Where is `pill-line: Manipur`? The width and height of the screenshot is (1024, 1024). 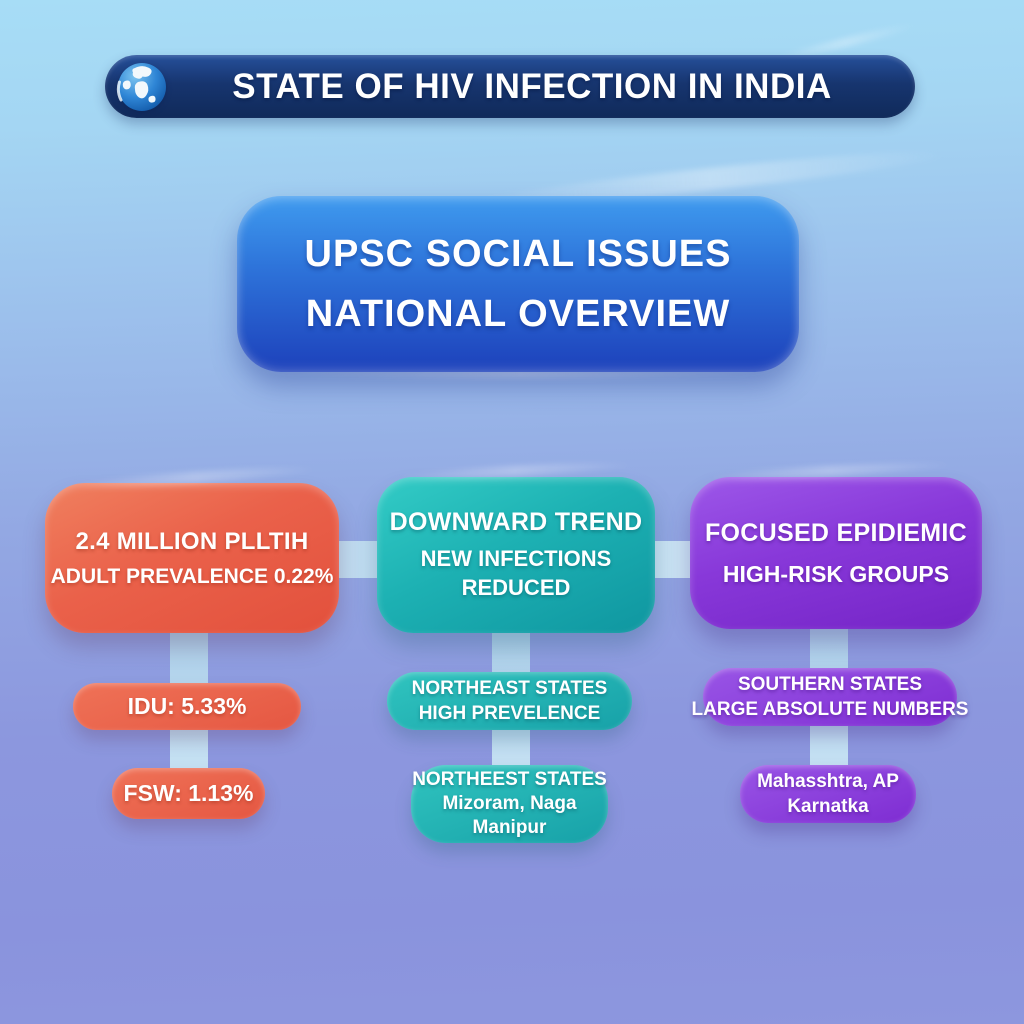 pill-line: Manipur is located at coordinates (509, 827).